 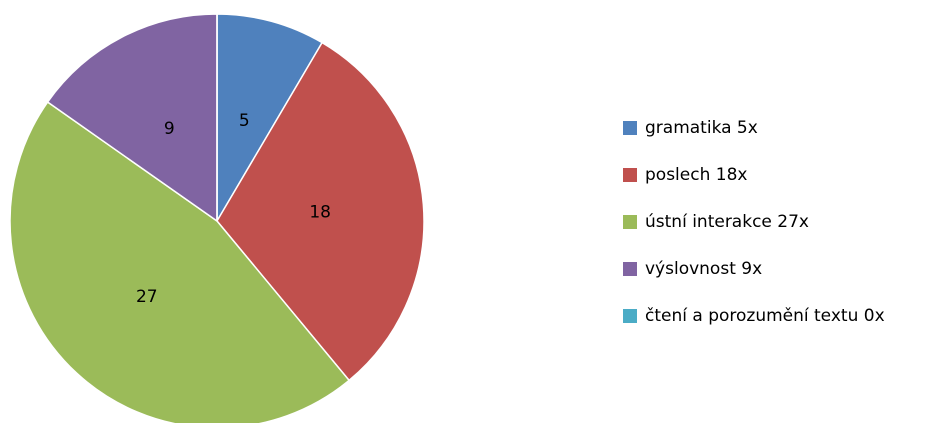 I want to click on data-label: 18, so click(x=320, y=213).